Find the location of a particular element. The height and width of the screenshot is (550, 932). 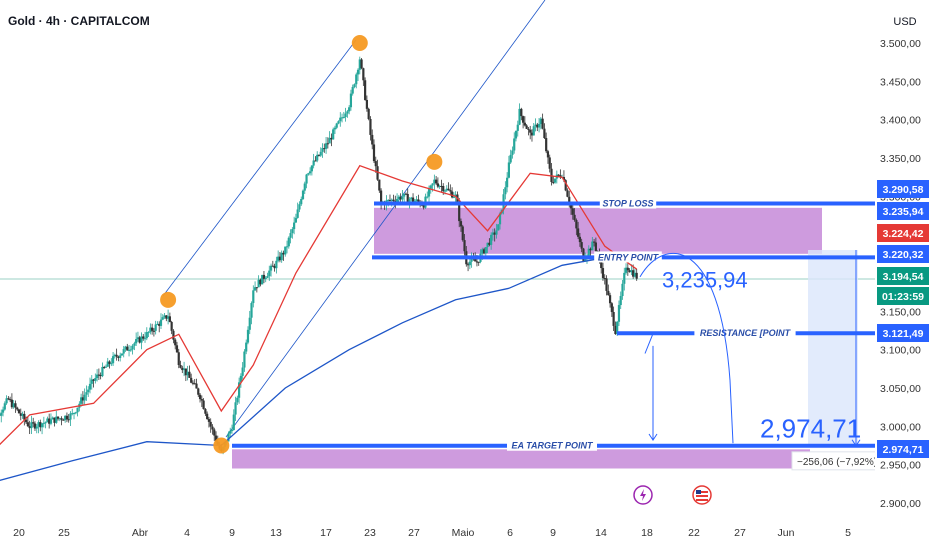

price-badge-text: 3.290,58 is located at coordinates (903, 190).